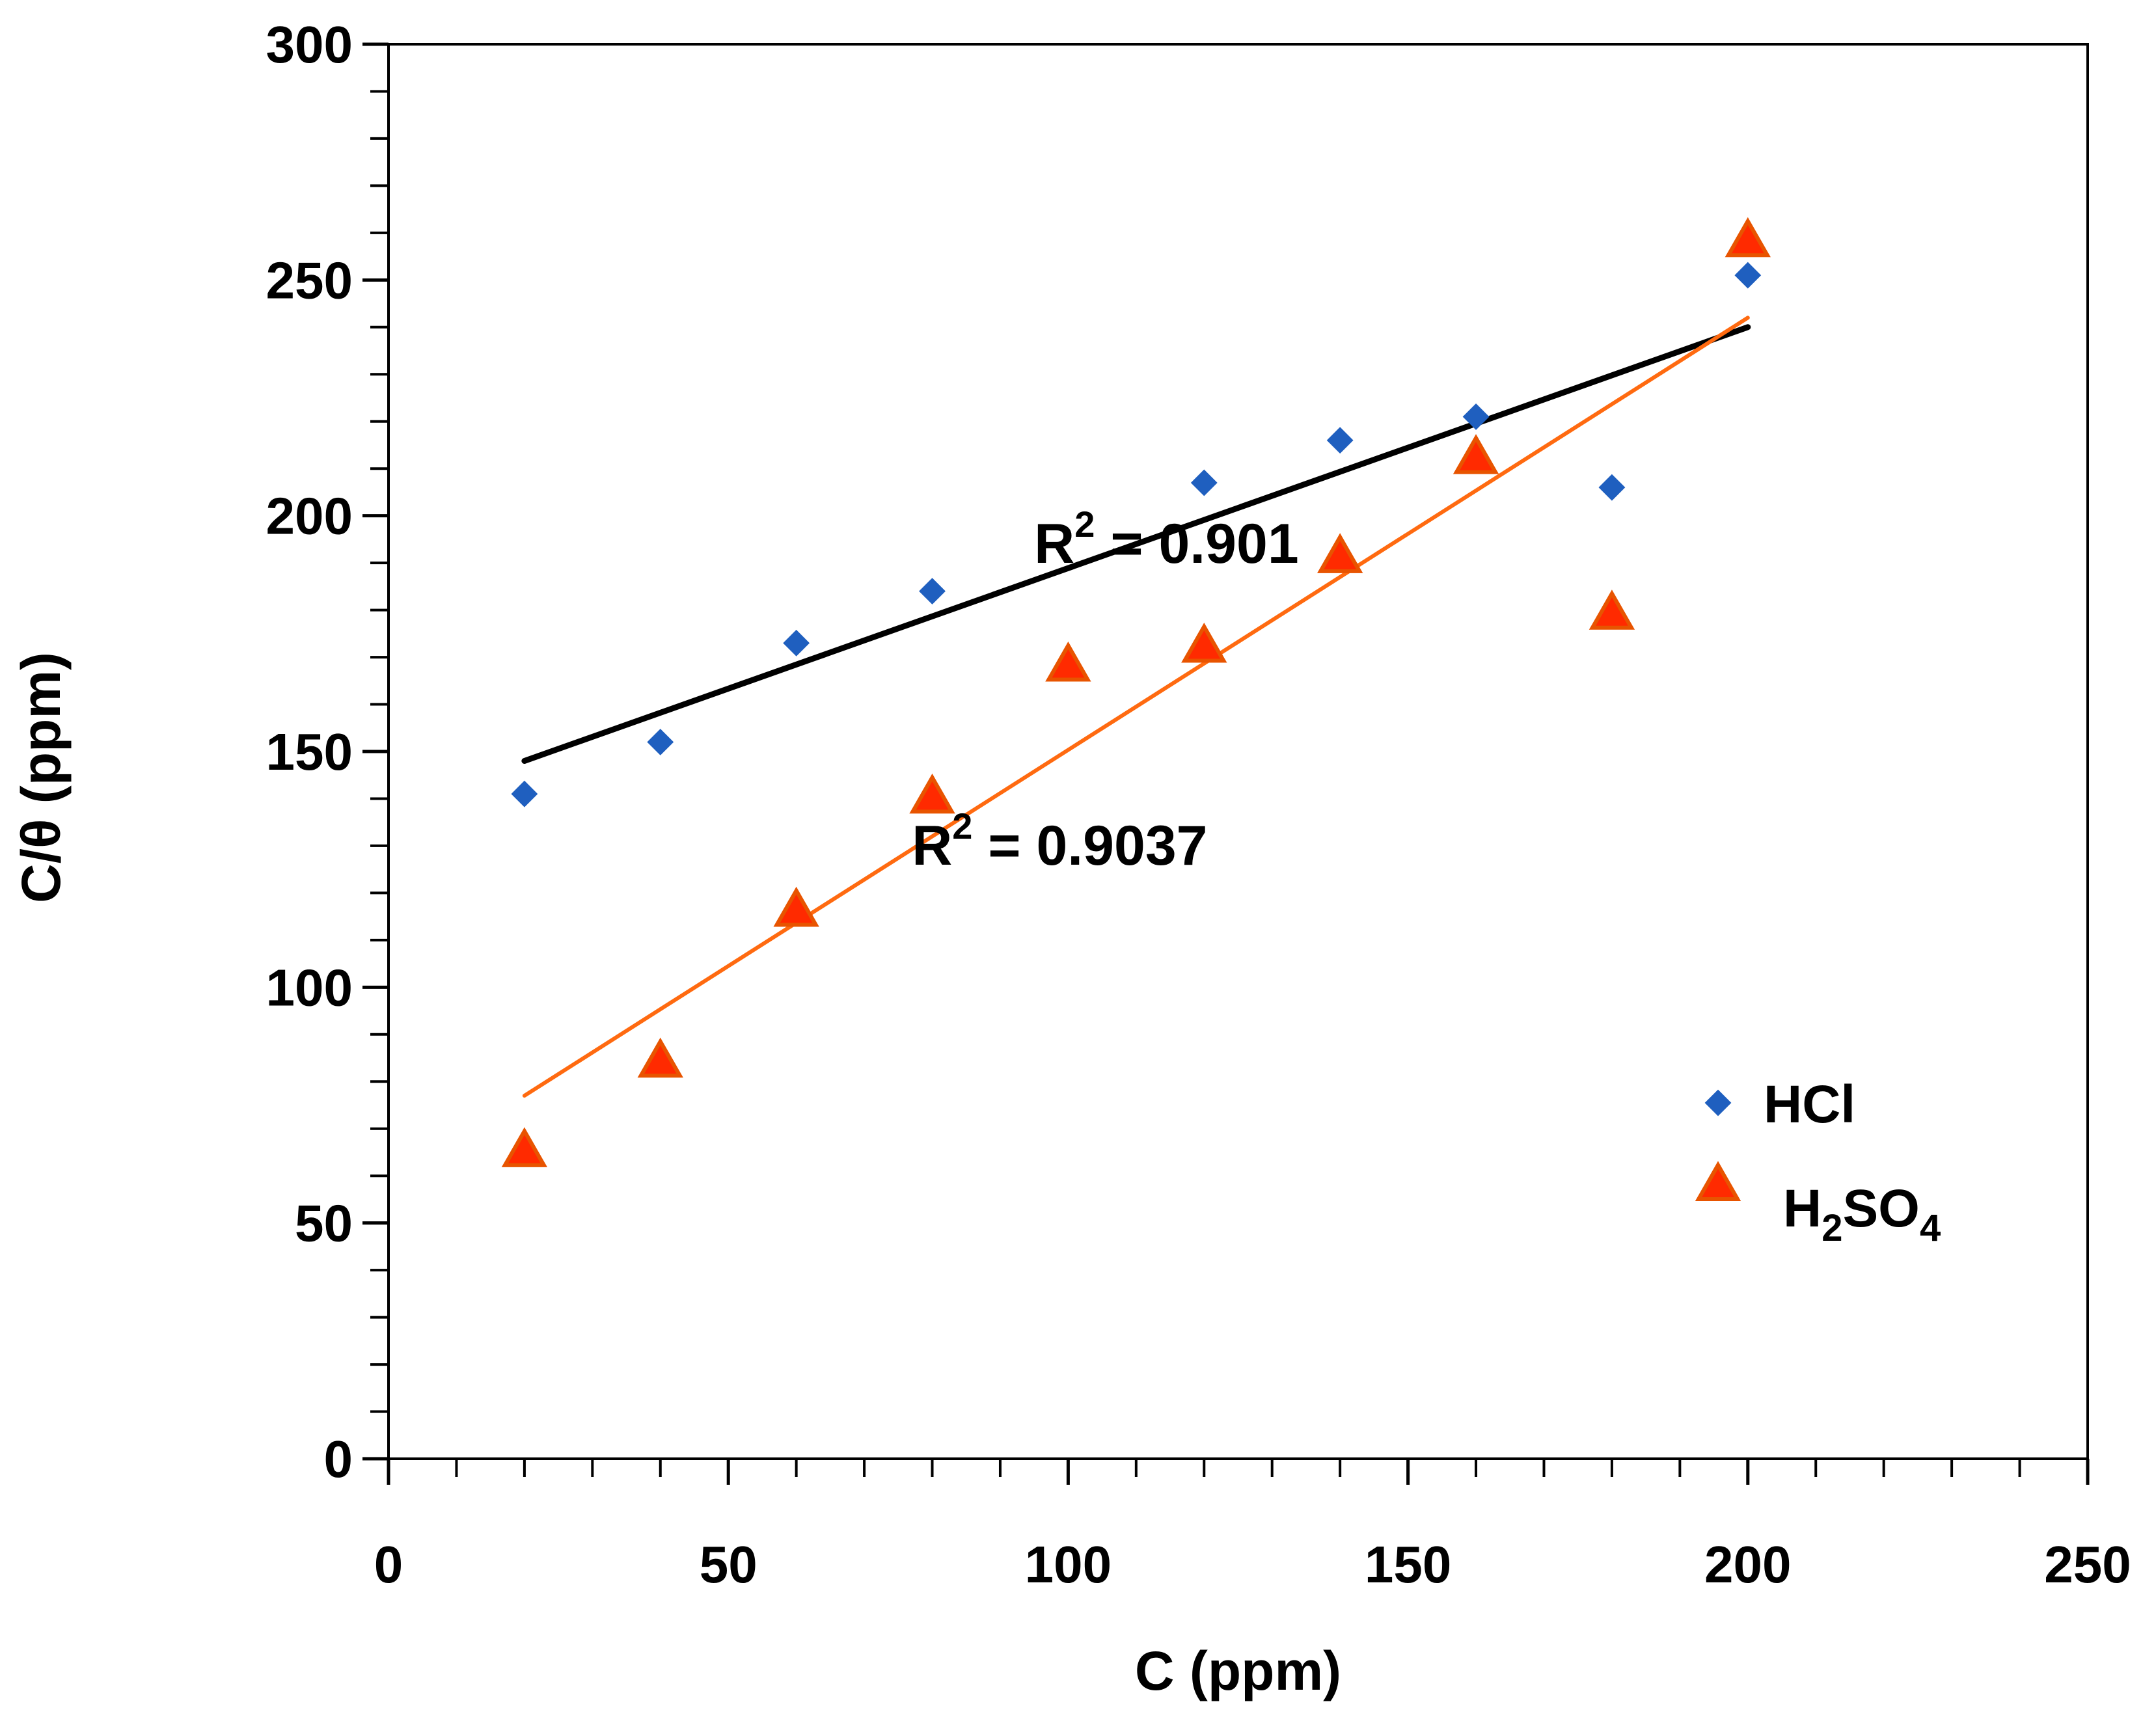  What do you see at coordinates (1748, 1564) in the screenshot?
I see `x-tick-label: 200` at bounding box center [1748, 1564].